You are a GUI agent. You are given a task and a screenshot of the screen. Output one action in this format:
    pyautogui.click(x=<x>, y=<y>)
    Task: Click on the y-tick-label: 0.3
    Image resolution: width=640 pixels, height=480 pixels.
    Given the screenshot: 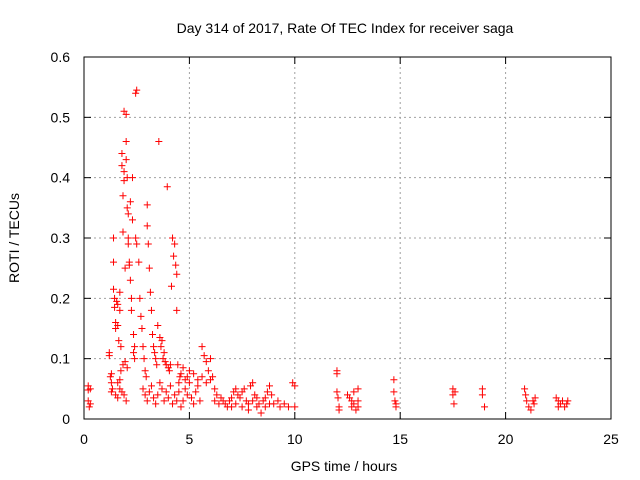 What is the action you would take?
    pyautogui.click(x=61, y=238)
    